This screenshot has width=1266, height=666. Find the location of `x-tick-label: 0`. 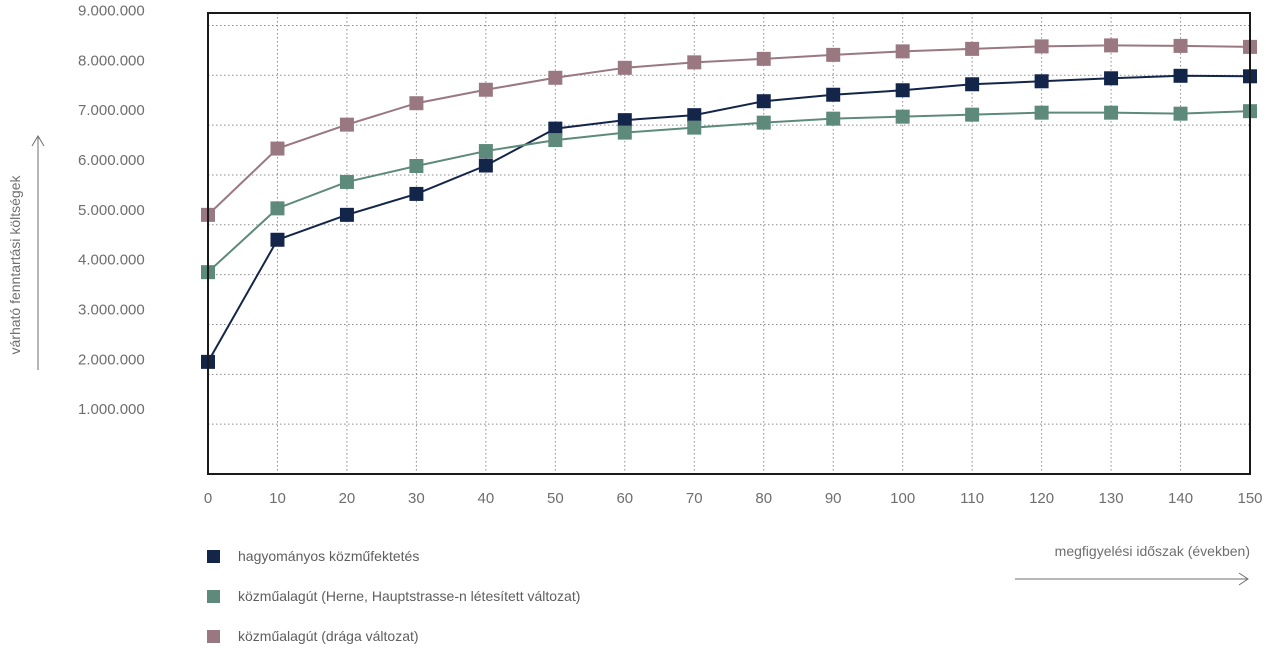

x-tick-label: 0 is located at coordinates (208, 498).